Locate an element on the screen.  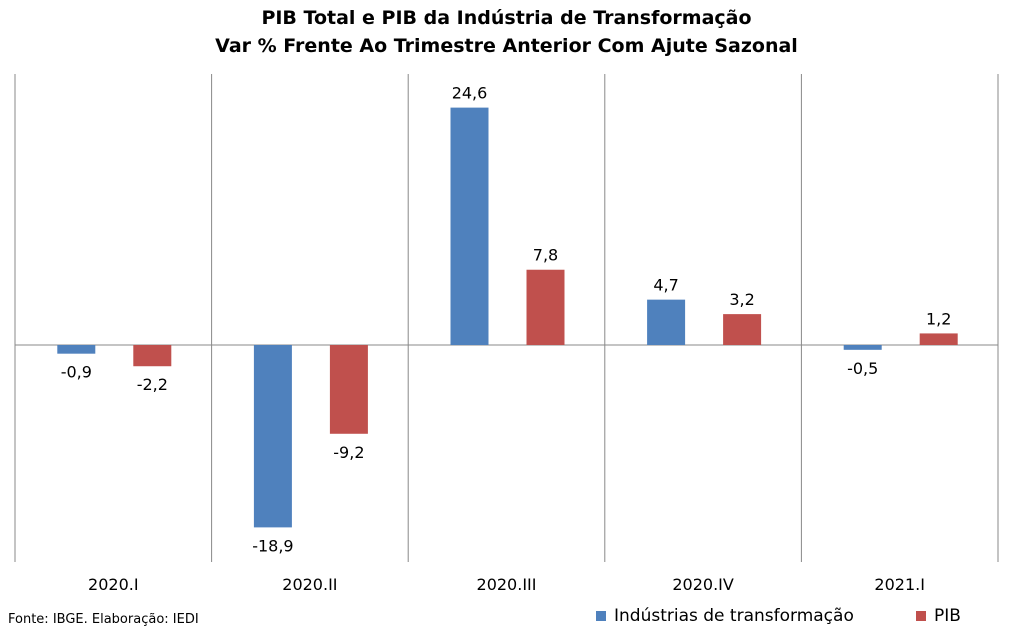
legend-swatch-pib is located at coordinates (921, 616).